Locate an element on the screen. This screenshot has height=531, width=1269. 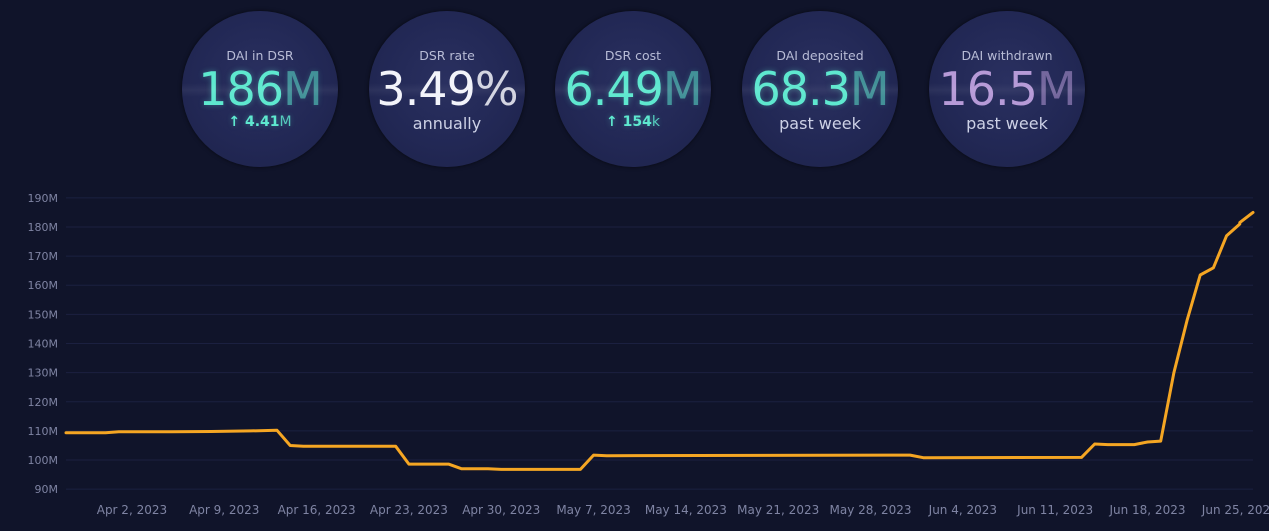
y-tick-label: 170M is located at coordinates (43, 256).